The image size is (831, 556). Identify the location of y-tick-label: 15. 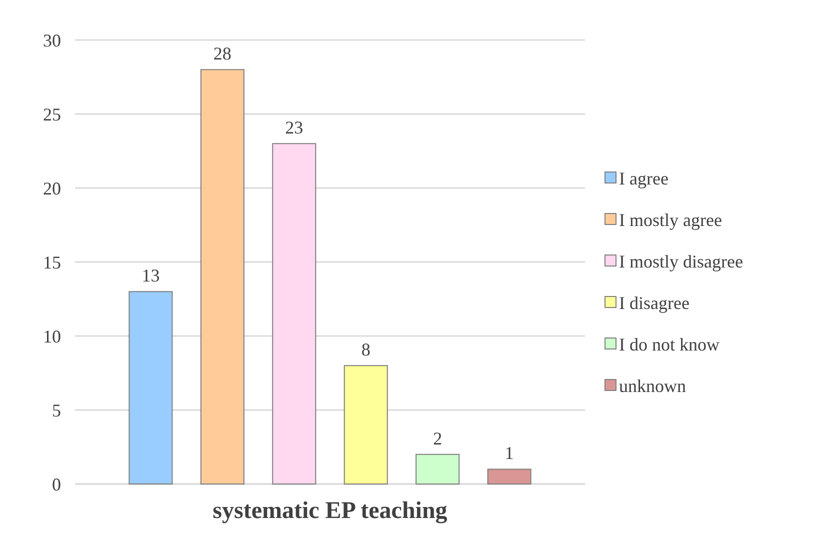
(52, 262).